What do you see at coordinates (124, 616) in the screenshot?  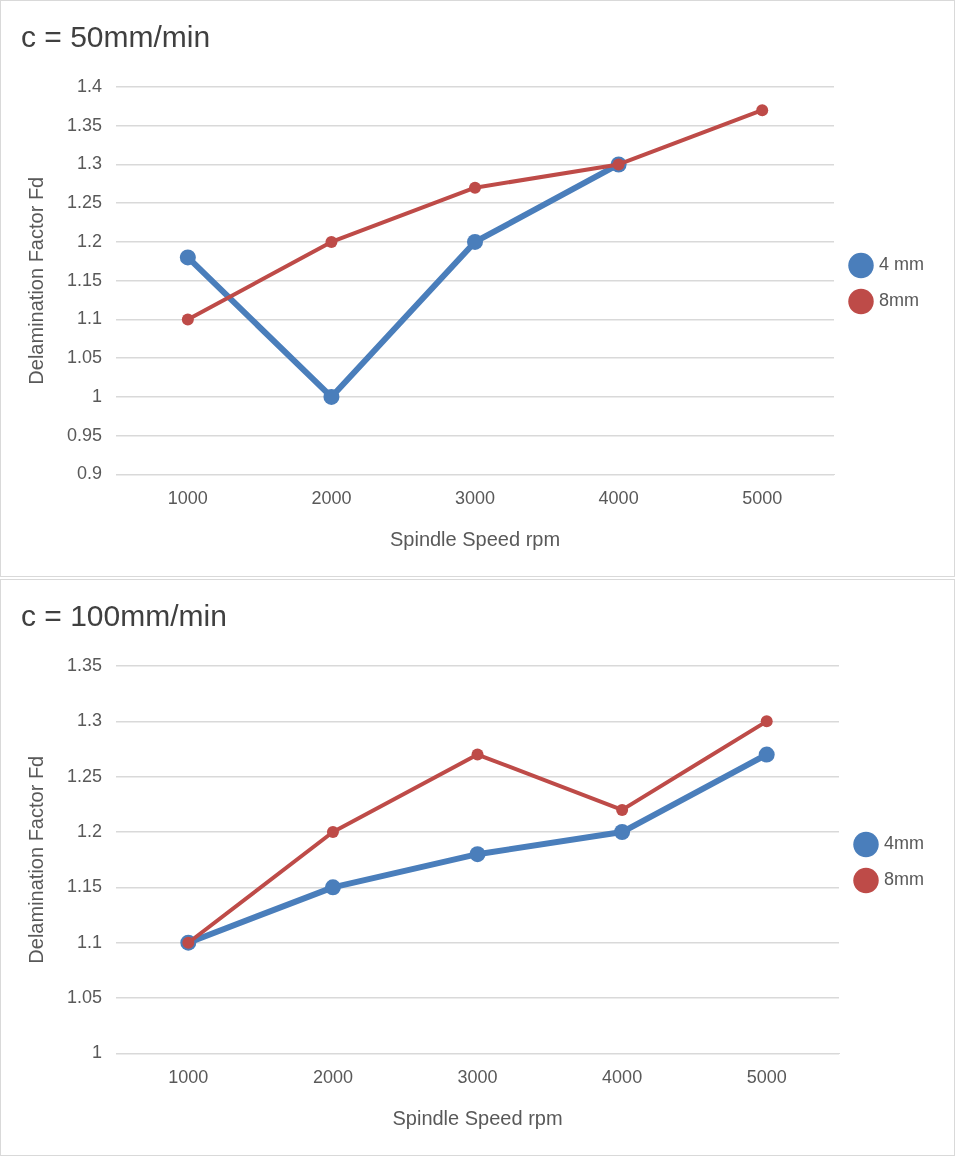 I see `chart-title: c = 100mm/min` at bounding box center [124, 616].